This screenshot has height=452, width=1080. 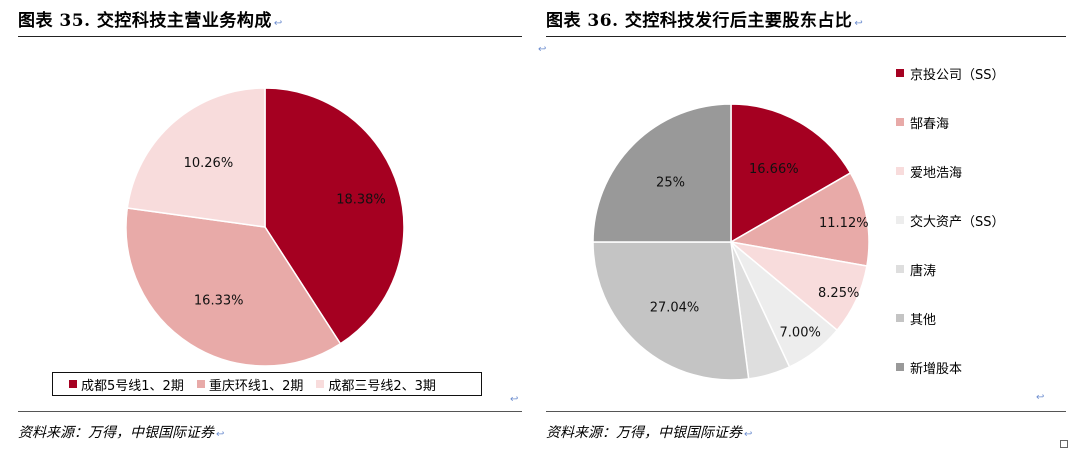 I want to click on left-figure-title: 图表 35. 交控科技主营业务构成 ↩, so click(x=150, y=21).